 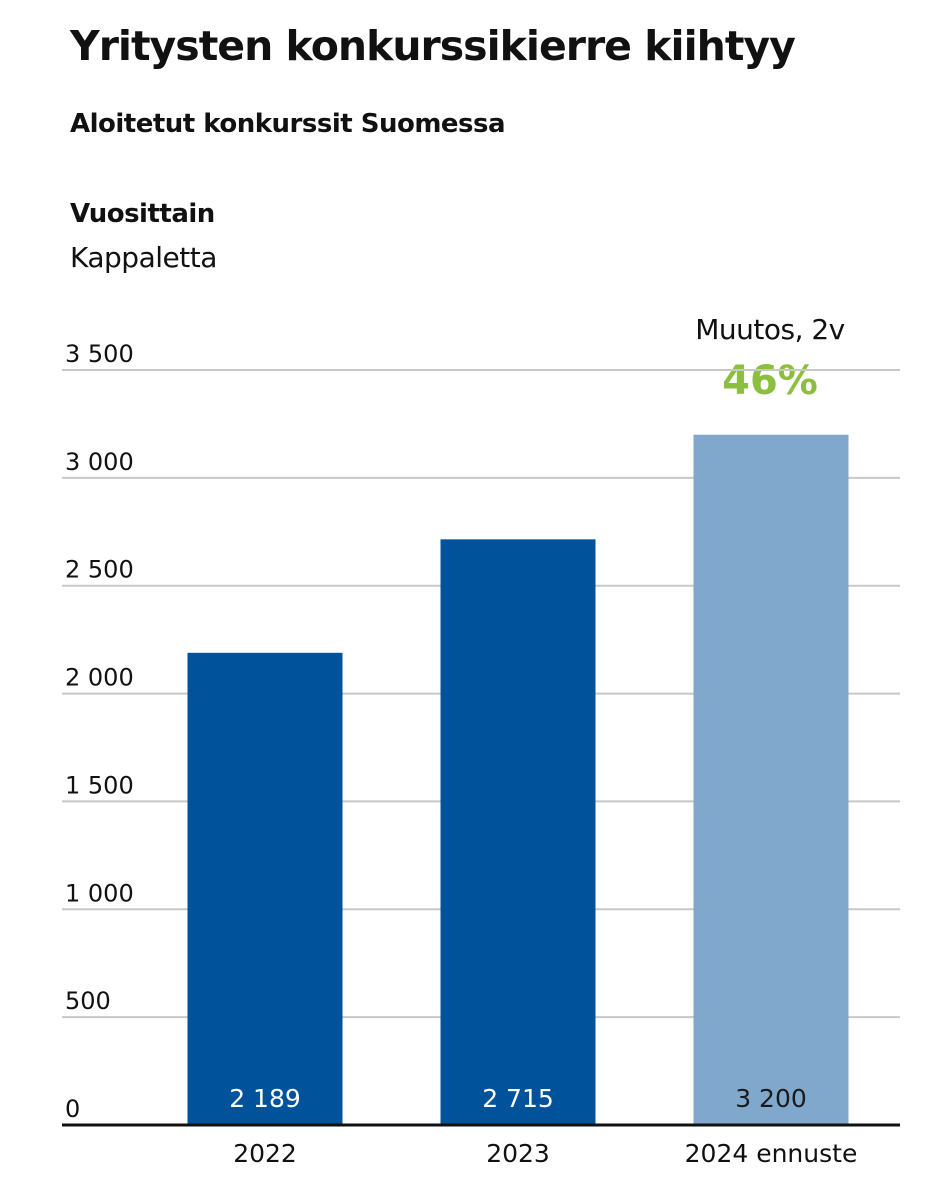 What do you see at coordinates (265, 1153) in the screenshot?
I see `x-tick-label: 2022` at bounding box center [265, 1153].